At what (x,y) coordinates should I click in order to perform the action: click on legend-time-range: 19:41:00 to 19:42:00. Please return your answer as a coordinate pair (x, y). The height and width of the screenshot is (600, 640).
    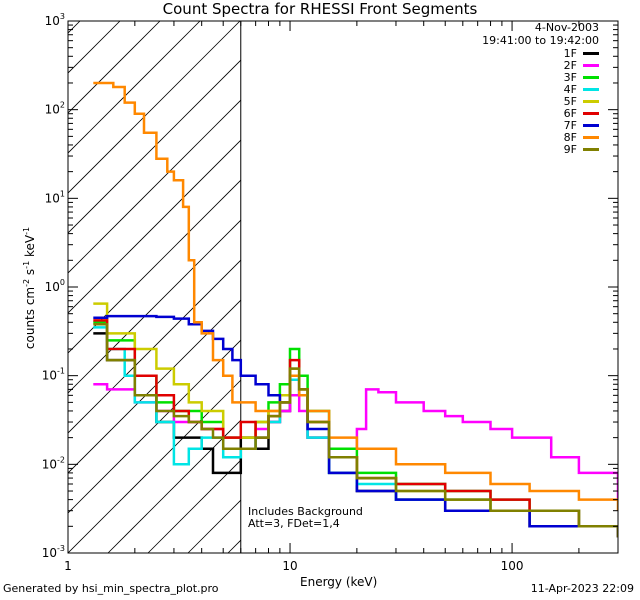
    Looking at the image, I should click on (540, 40).